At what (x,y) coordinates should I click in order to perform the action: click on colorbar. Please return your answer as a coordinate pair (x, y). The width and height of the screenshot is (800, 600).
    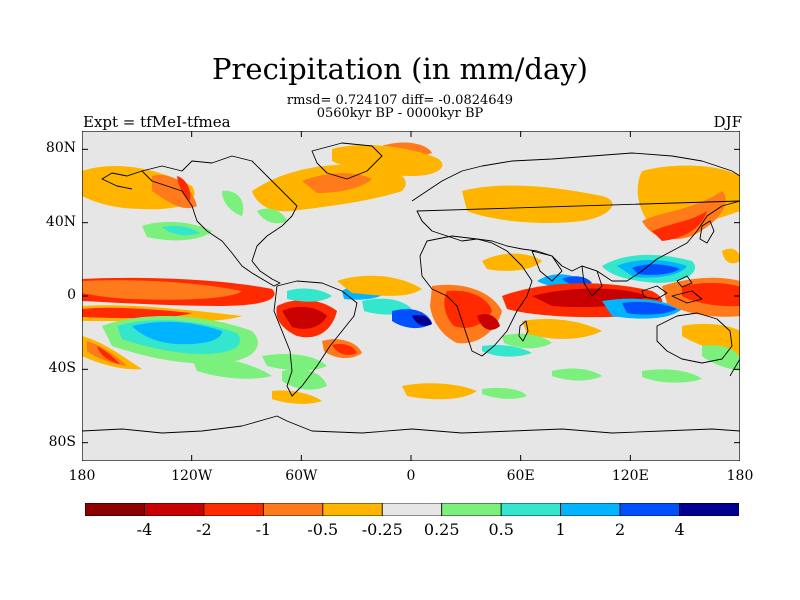
    Looking at the image, I should click on (412, 509).